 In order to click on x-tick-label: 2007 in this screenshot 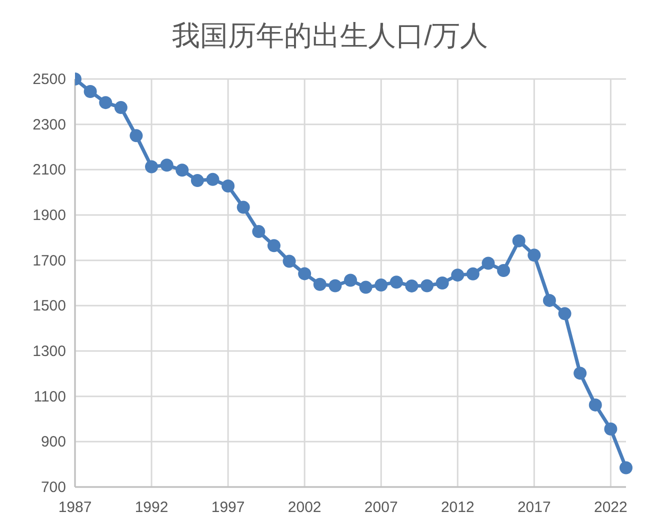, I will do `click(381, 507)`.